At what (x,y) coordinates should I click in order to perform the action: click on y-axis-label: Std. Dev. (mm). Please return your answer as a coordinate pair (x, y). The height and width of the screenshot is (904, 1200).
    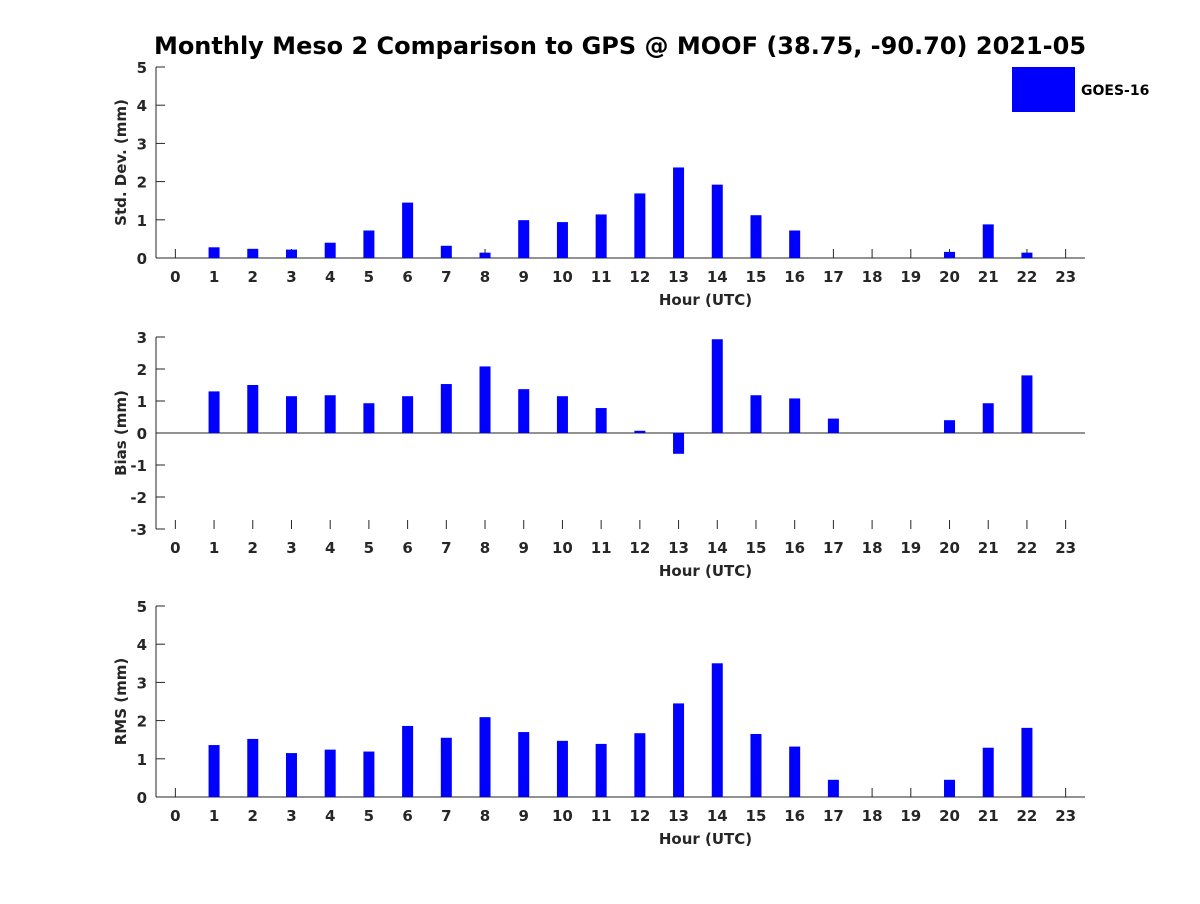
    Looking at the image, I should click on (121, 162).